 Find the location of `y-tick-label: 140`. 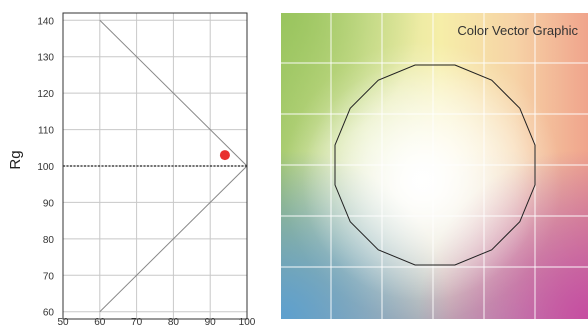

y-tick-label: 140 is located at coordinates (45, 21).